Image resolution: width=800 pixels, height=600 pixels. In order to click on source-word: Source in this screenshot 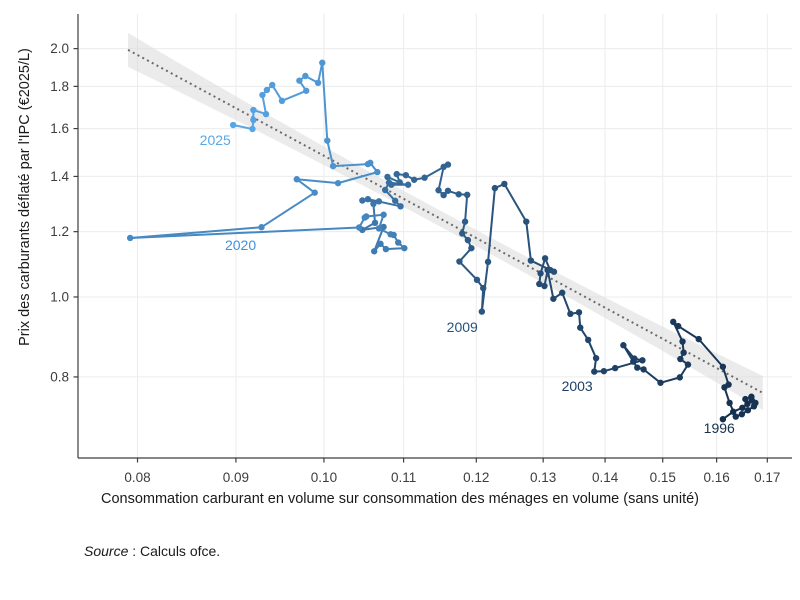, I will do `click(106, 551)`.